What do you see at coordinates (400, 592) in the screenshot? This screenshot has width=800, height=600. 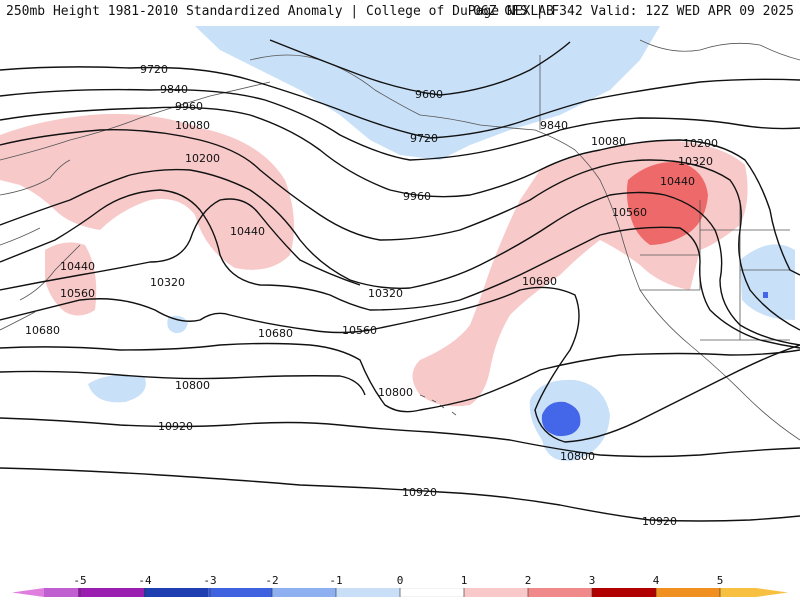 I see `colorbar-gradient` at bounding box center [400, 592].